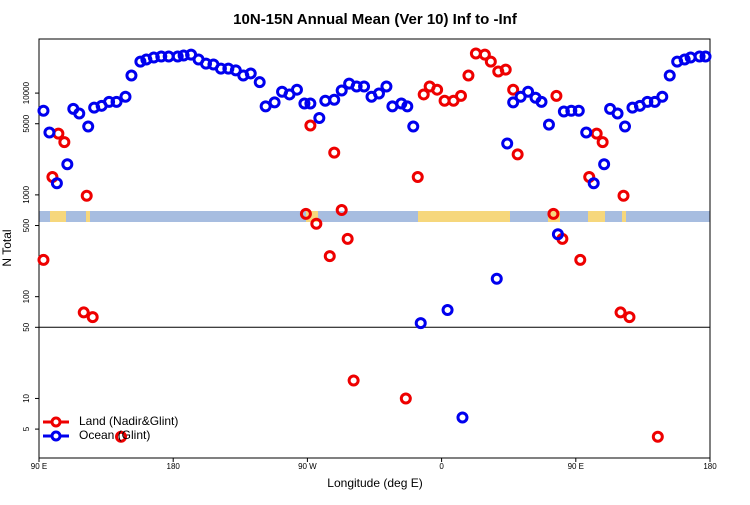 The width and height of the screenshot is (750, 505). I want to click on x-tick-label: 90 E, so click(576, 466).